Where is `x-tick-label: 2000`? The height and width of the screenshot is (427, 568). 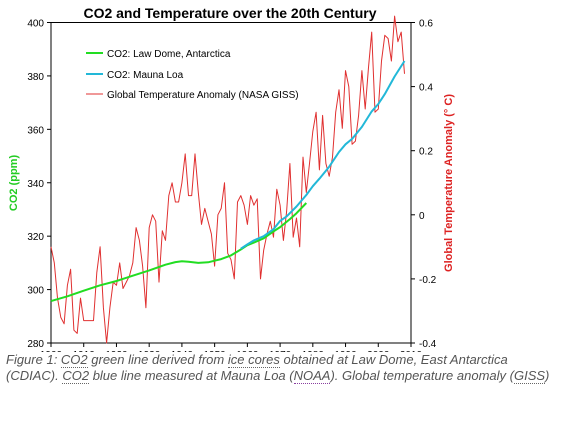 x-tick-label: 2000 is located at coordinates (378, 351).